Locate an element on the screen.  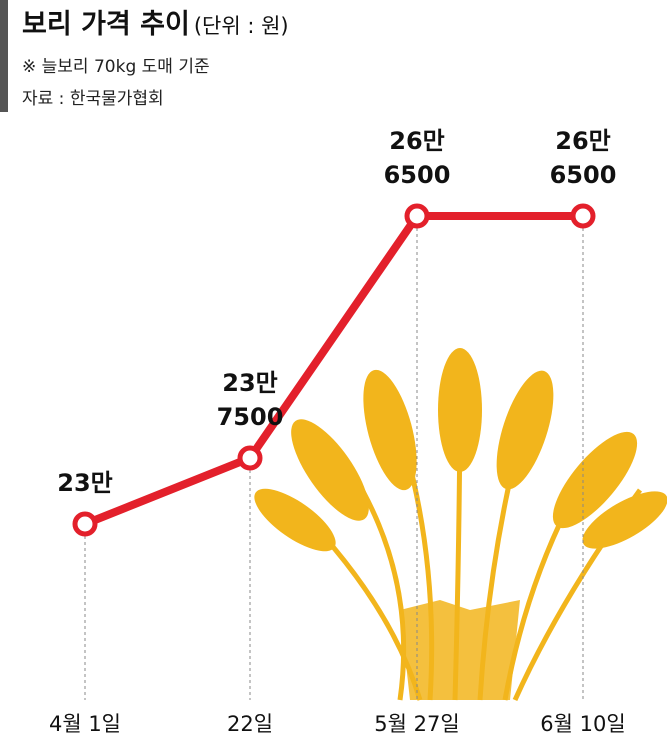
x-tick-label: 4월 1일 is located at coordinates (85, 724).